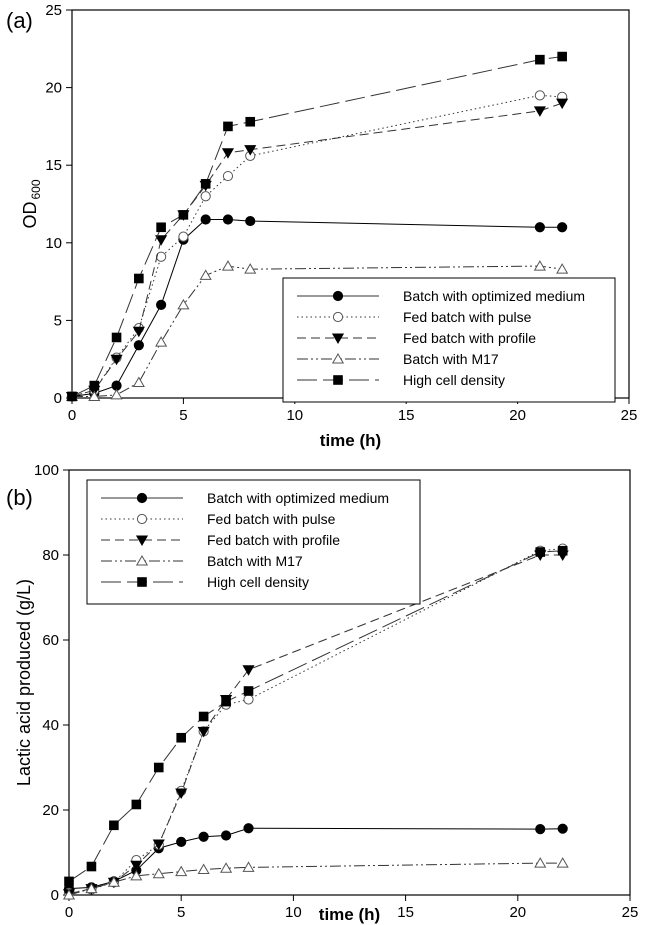 The width and height of the screenshot is (646, 925). I want to click on panel-label: (b), so click(19, 497).